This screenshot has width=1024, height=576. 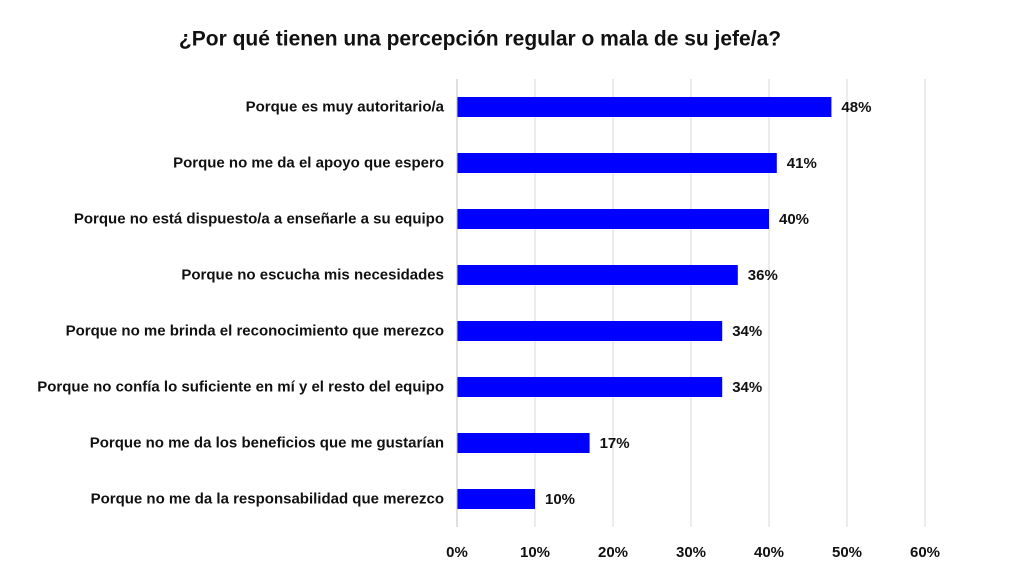 What do you see at coordinates (615, 443) in the screenshot?
I see `value-label: 17%` at bounding box center [615, 443].